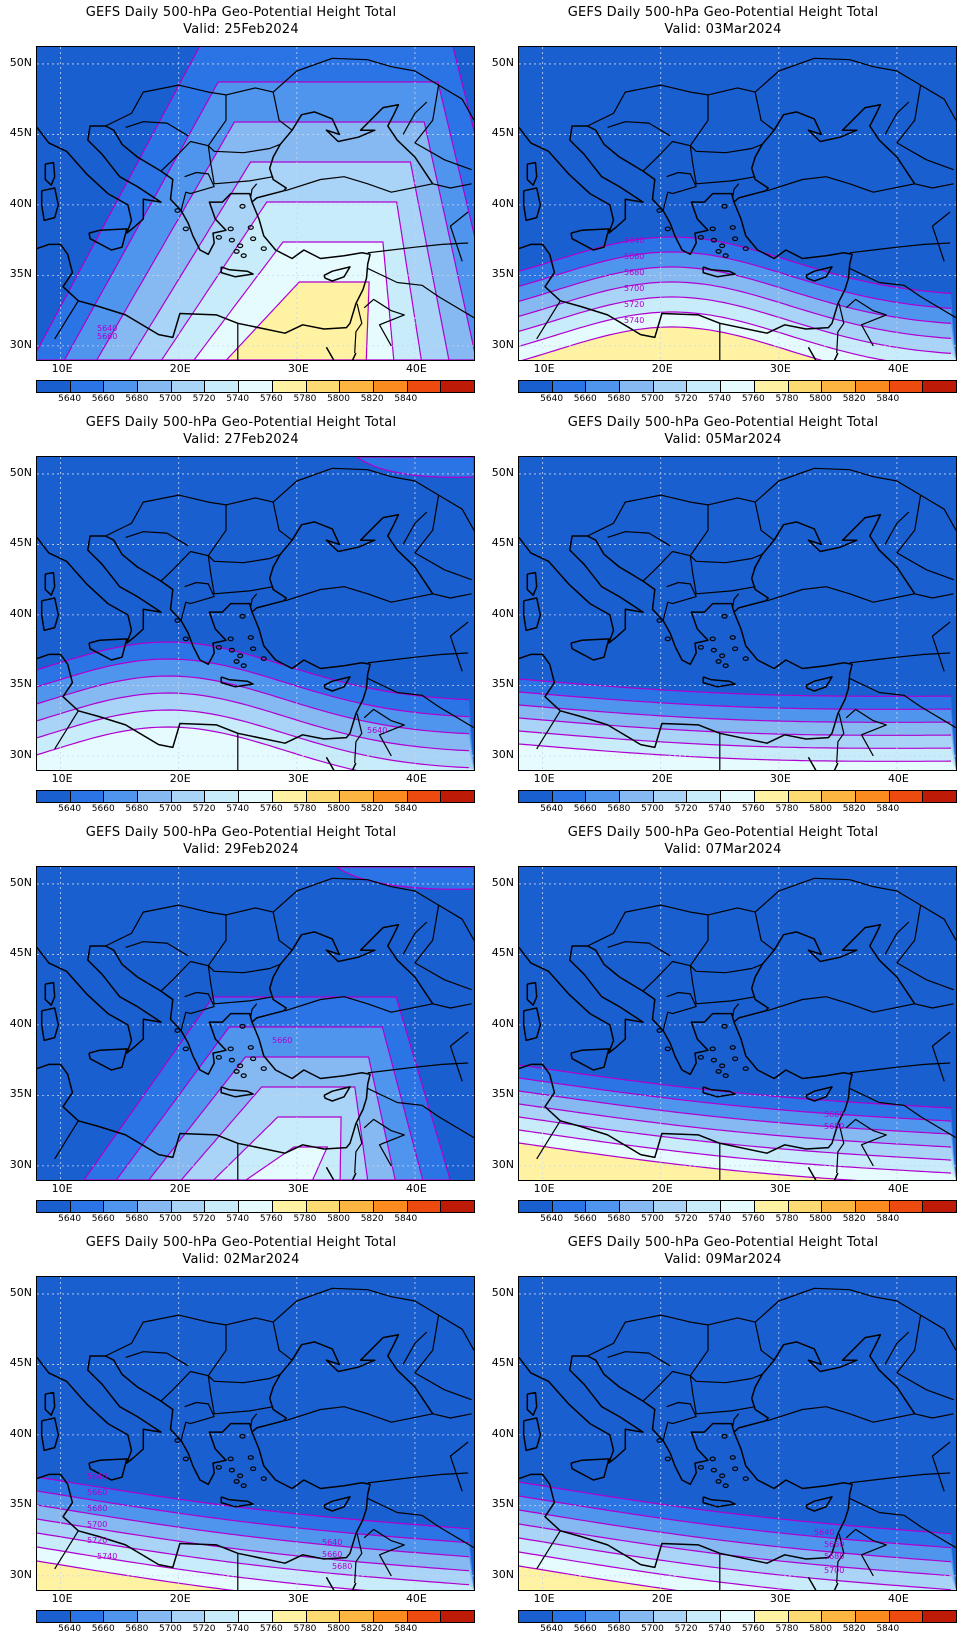  I want to click on colorbar-label: 5800, so click(338, 399).